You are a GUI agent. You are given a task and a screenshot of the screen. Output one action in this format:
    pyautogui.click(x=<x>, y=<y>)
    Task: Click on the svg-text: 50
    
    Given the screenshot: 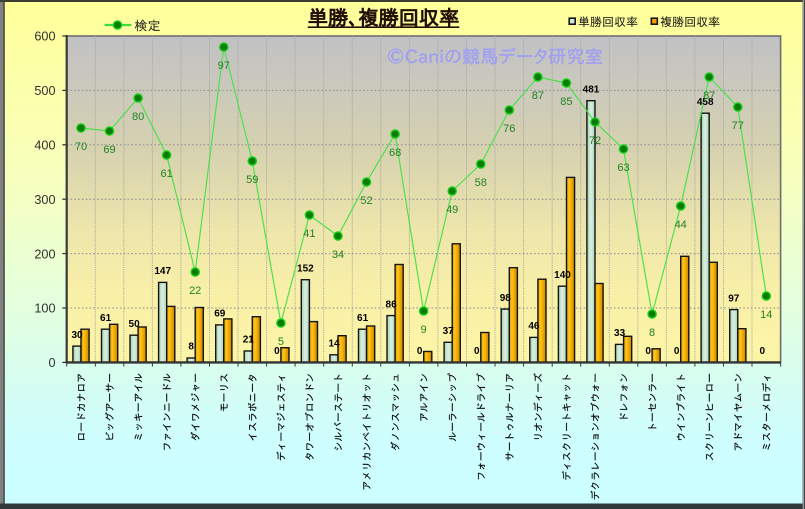 What is the action you would take?
    pyautogui.click(x=135, y=324)
    